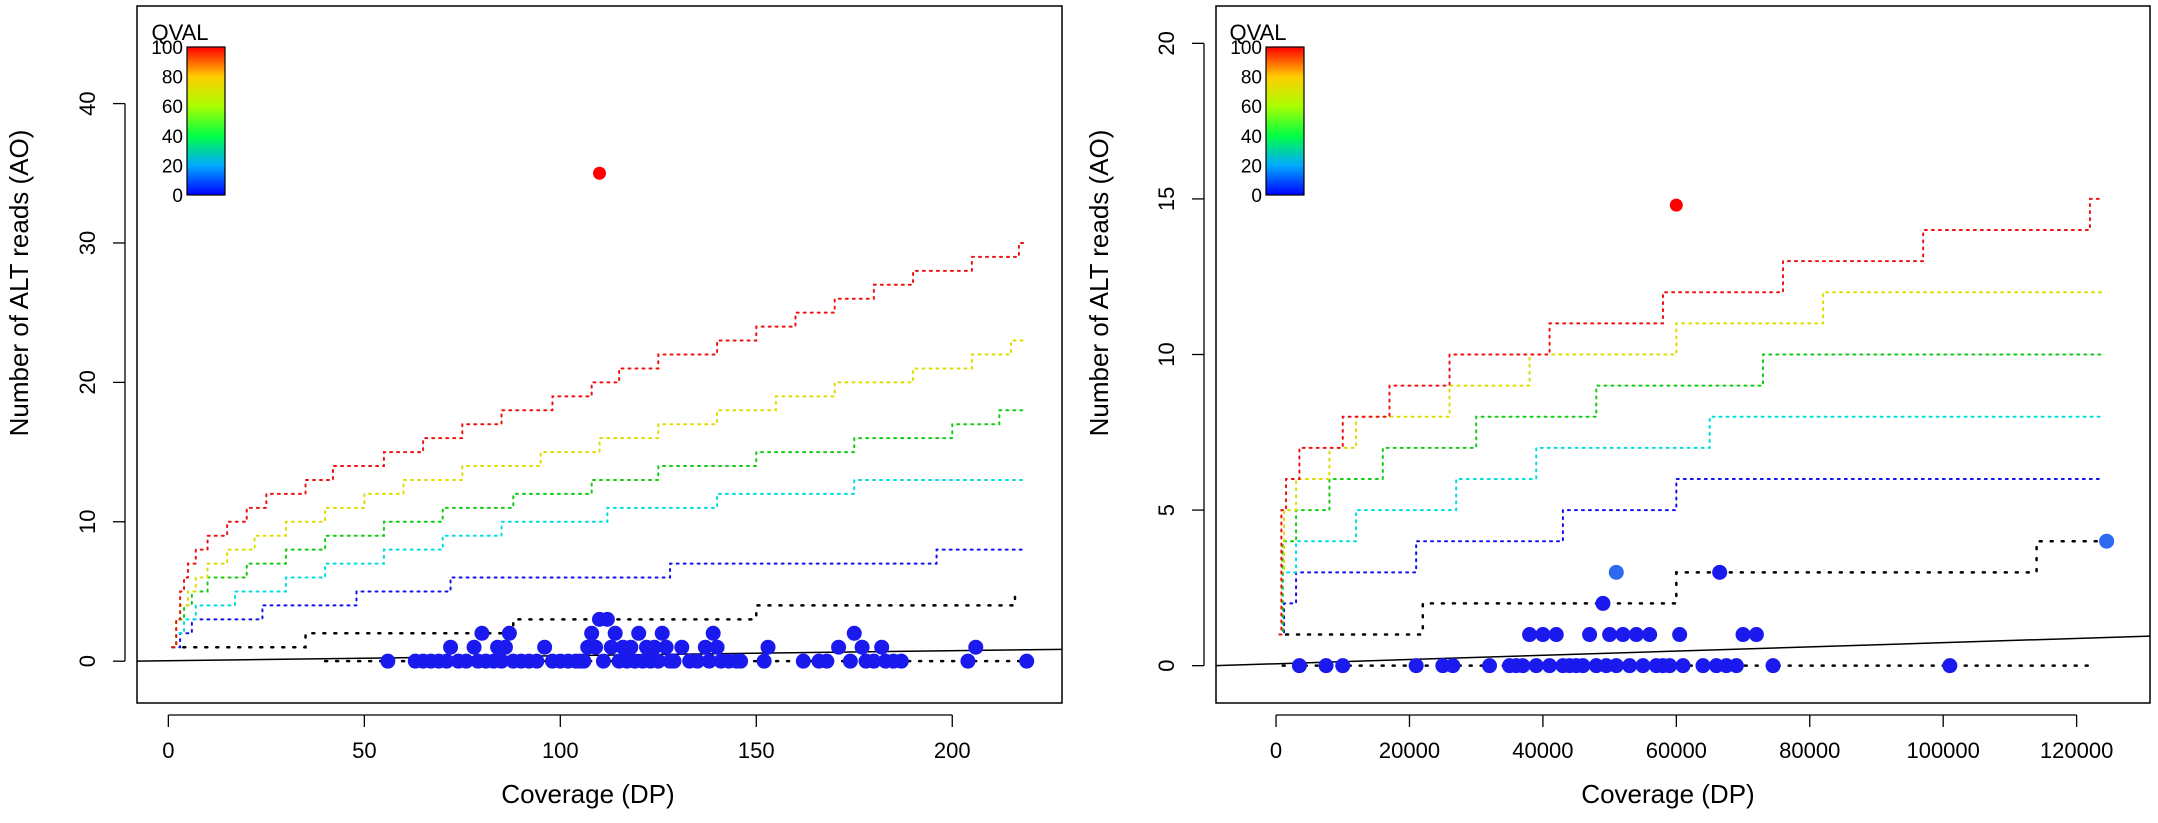 Image resolution: width=2158 pixels, height=823 pixels. Describe the element at coordinates (1166, 199) in the screenshot. I see `y-tick-label: 15` at that location.